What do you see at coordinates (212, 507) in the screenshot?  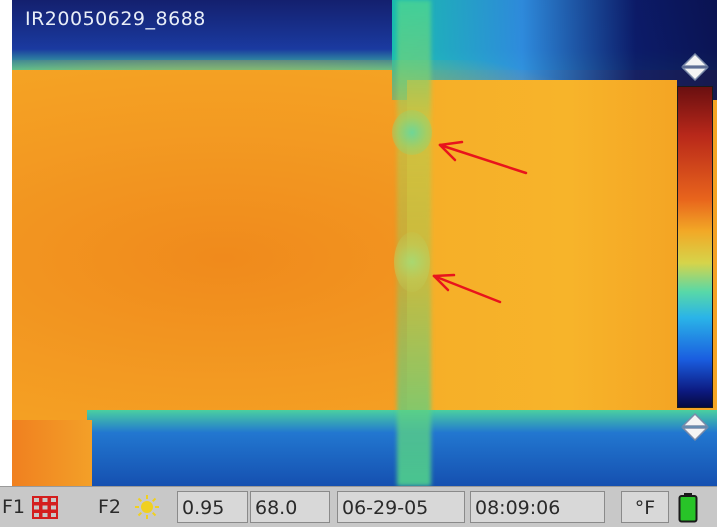 I see `emissivity-value: 0.95` at bounding box center [212, 507].